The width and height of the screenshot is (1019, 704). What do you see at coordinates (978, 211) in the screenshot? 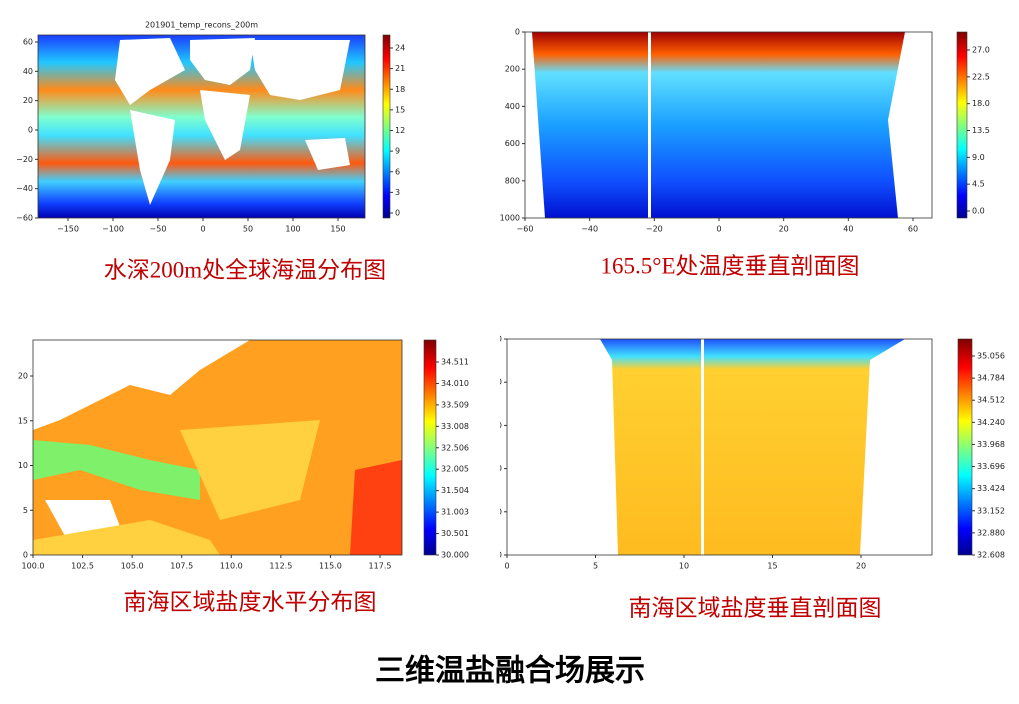
I see `colorbar-label: 0.0` at bounding box center [978, 211].